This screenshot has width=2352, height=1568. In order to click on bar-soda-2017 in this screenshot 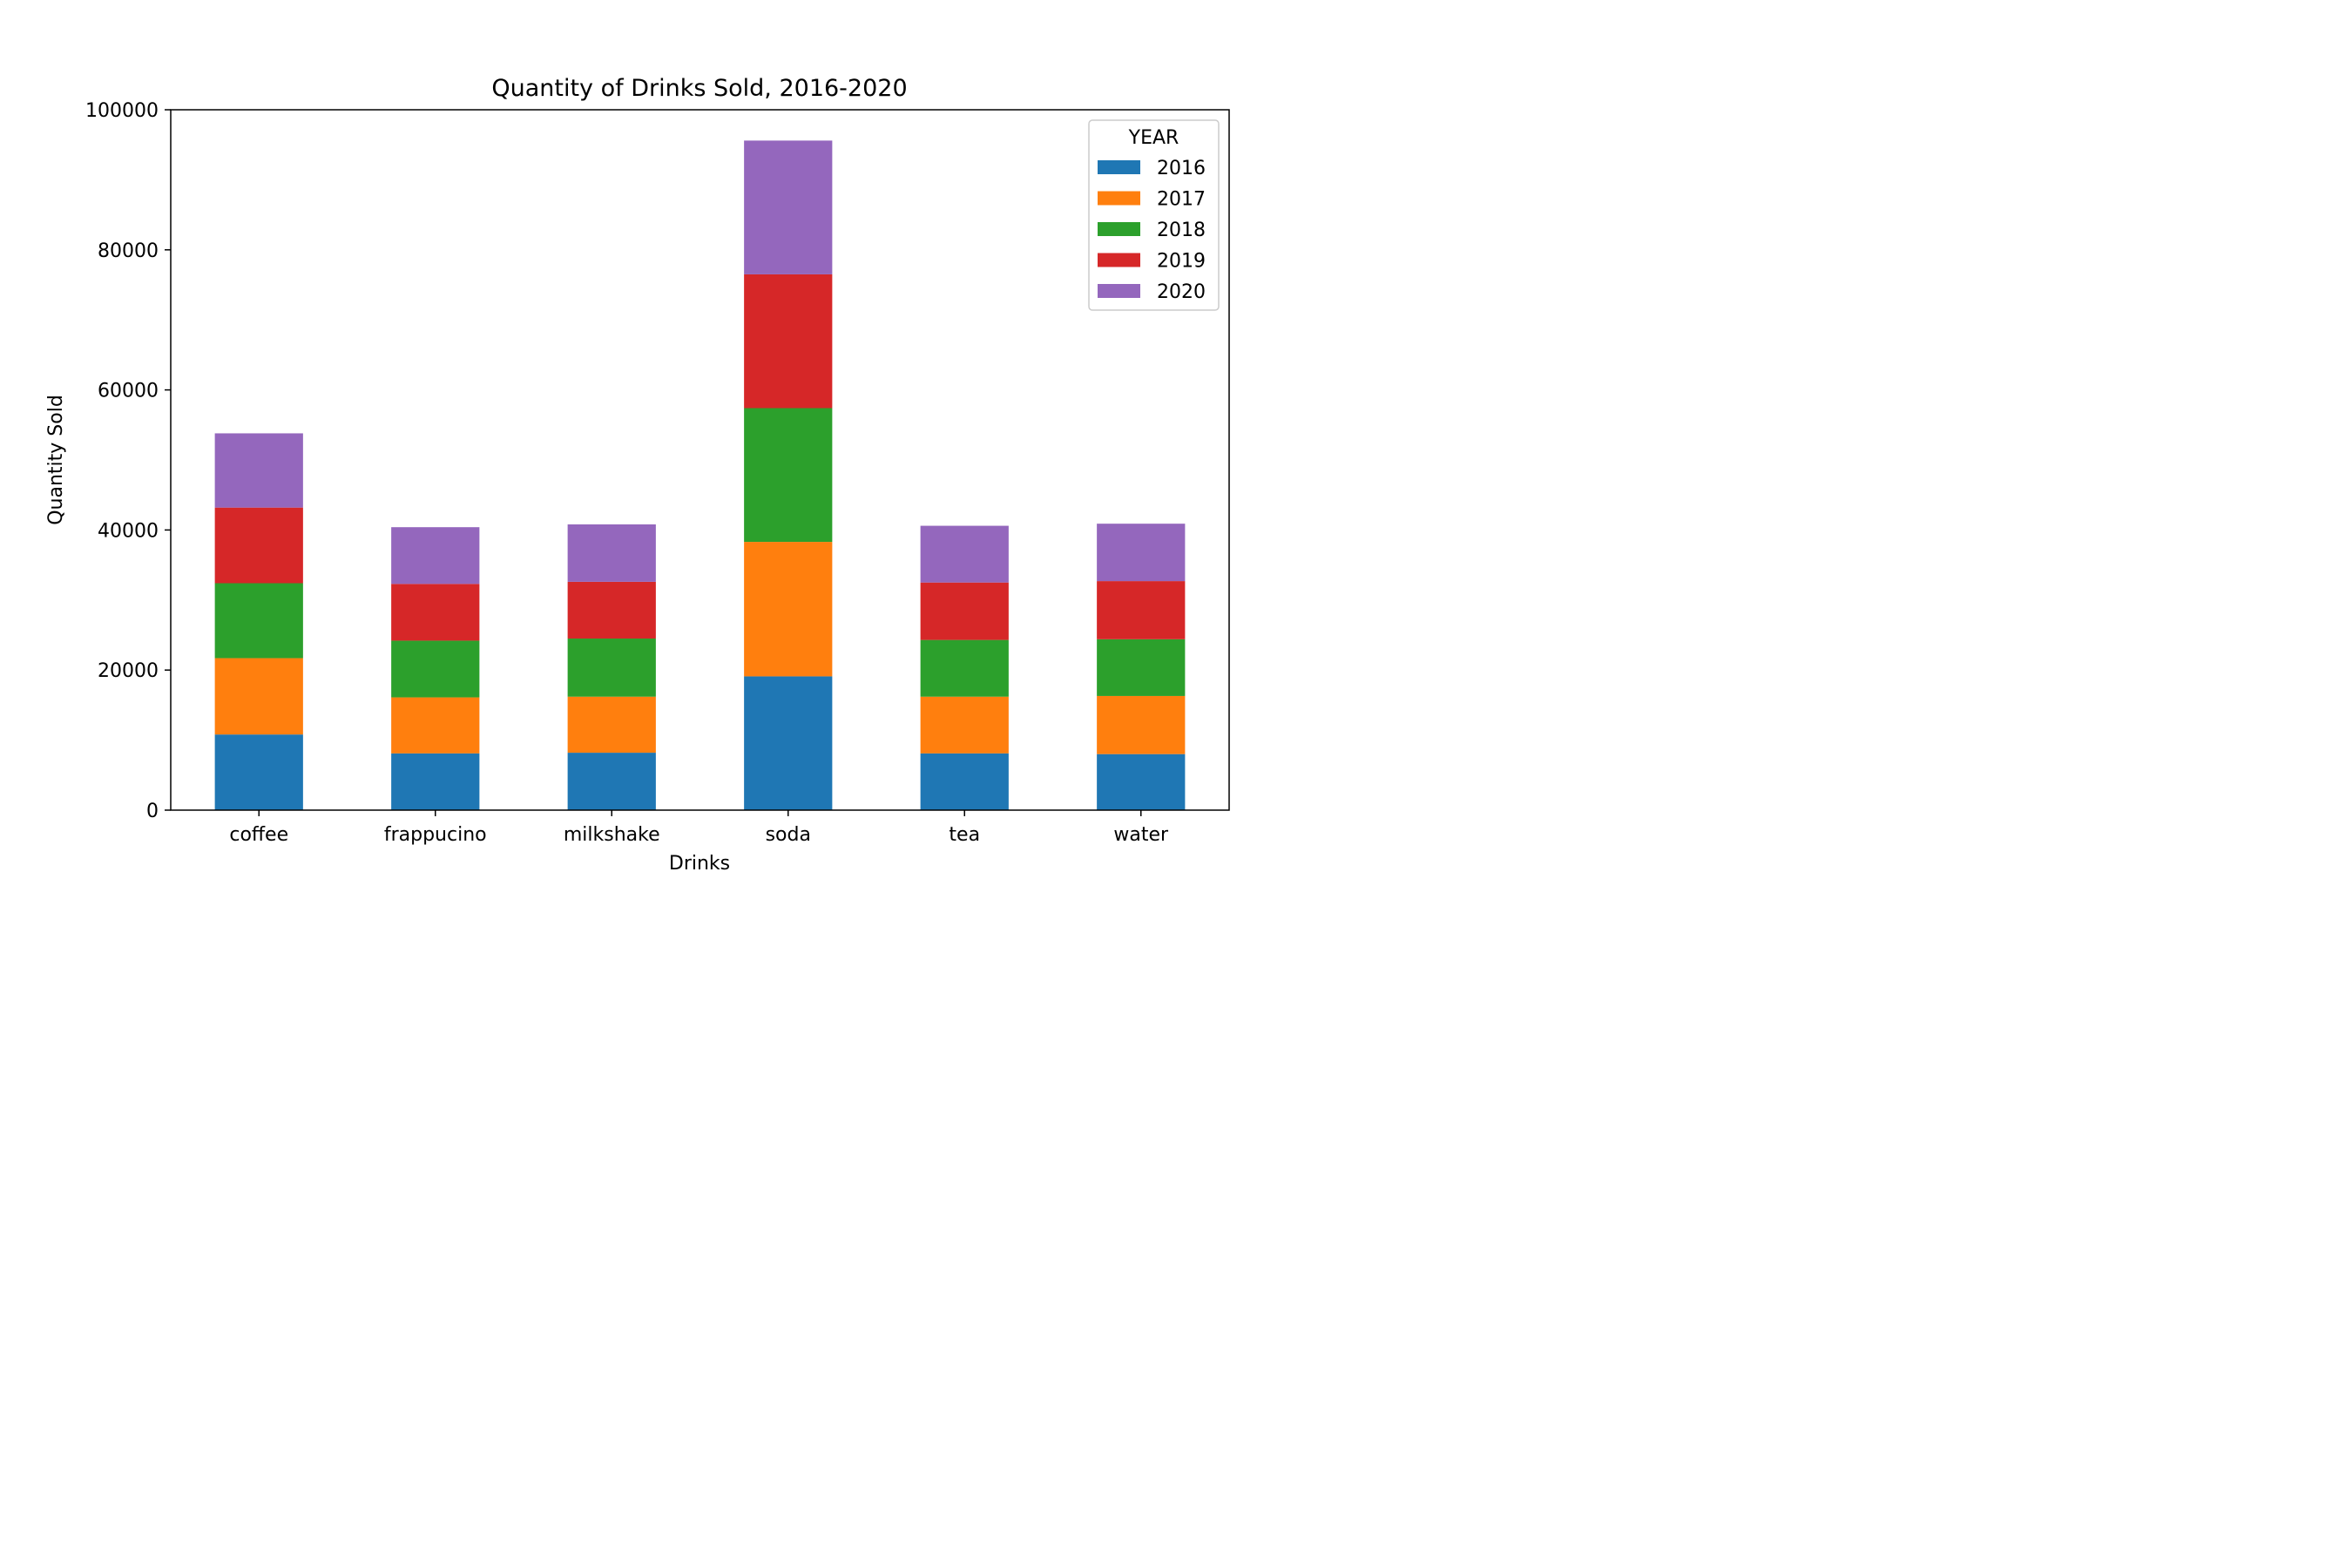, I will do `click(788, 609)`.